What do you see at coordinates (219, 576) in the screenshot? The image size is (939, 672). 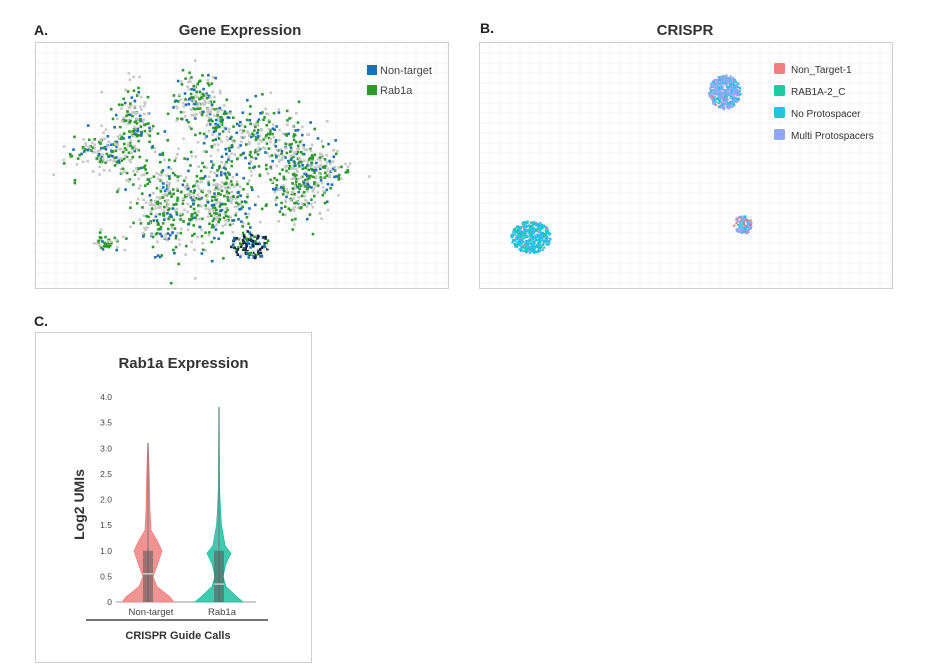 I see `iqr-box` at bounding box center [219, 576].